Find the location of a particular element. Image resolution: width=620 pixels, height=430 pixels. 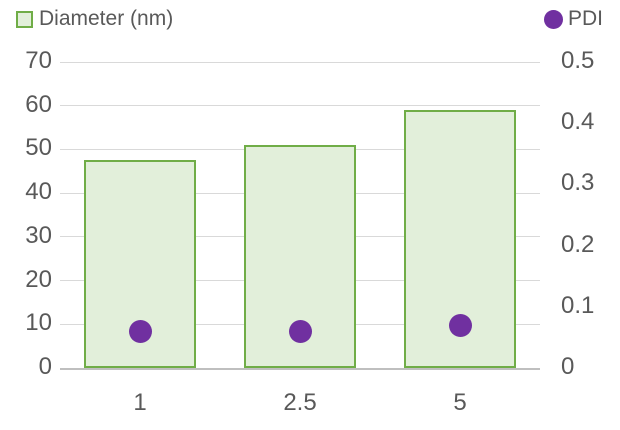

right-axis-tick-label: 0.3 is located at coordinates (578, 183).